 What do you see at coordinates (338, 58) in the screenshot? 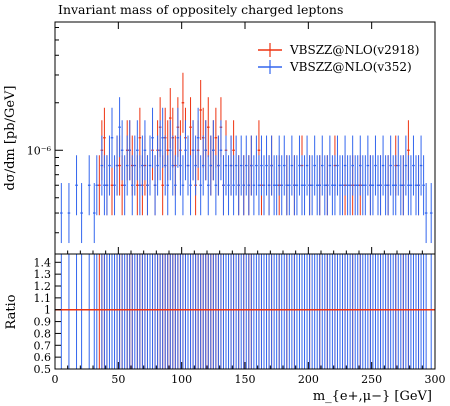
I see `legend: VBSZZ@NLO(v2918) VBSZZ@NLO(v352)` at bounding box center [338, 58].